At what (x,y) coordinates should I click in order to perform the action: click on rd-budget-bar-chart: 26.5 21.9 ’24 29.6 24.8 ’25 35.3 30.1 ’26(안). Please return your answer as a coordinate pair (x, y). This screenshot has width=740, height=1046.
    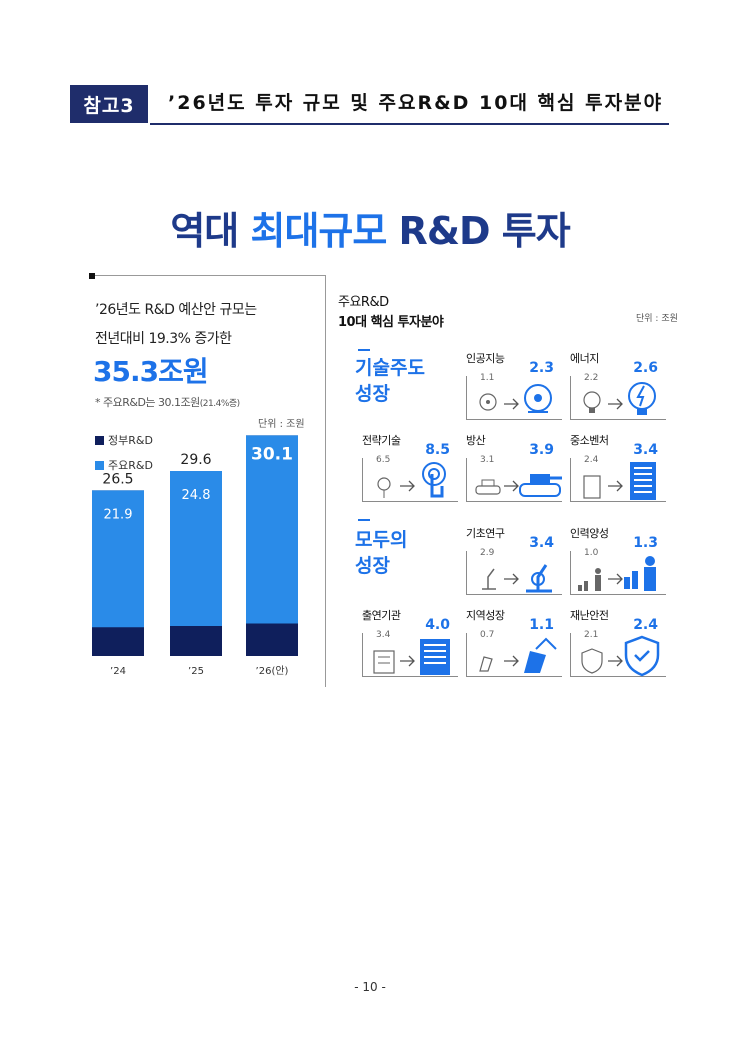
    Looking at the image, I should click on (195, 553).